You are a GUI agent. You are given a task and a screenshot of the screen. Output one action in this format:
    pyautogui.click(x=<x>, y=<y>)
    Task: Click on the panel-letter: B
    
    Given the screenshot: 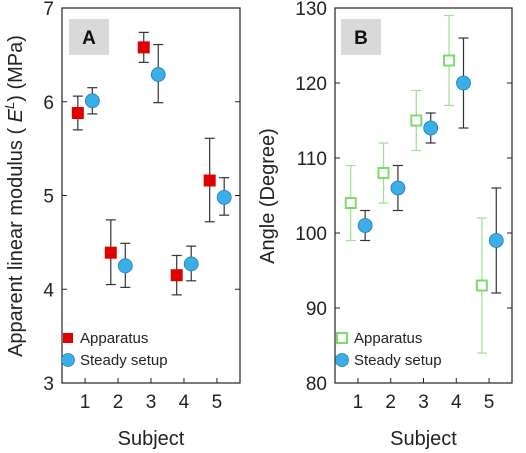 What is the action you would take?
    pyautogui.click(x=361, y=38)
    